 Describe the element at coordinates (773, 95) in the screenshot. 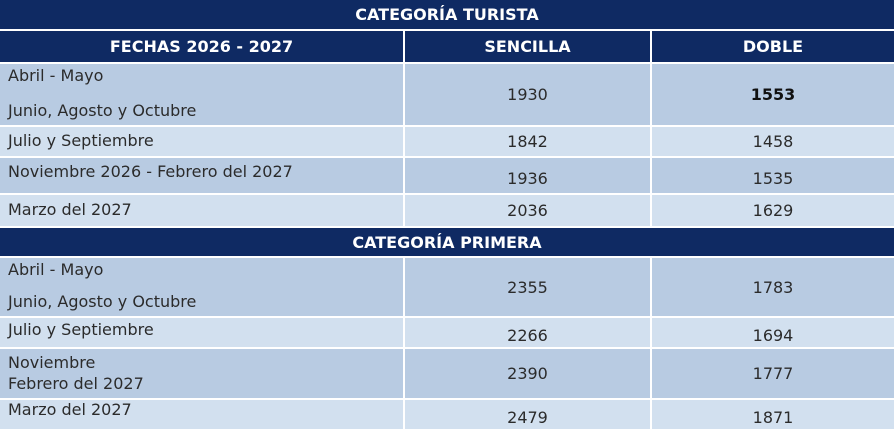

I see `doble-value: 1553` at that location.